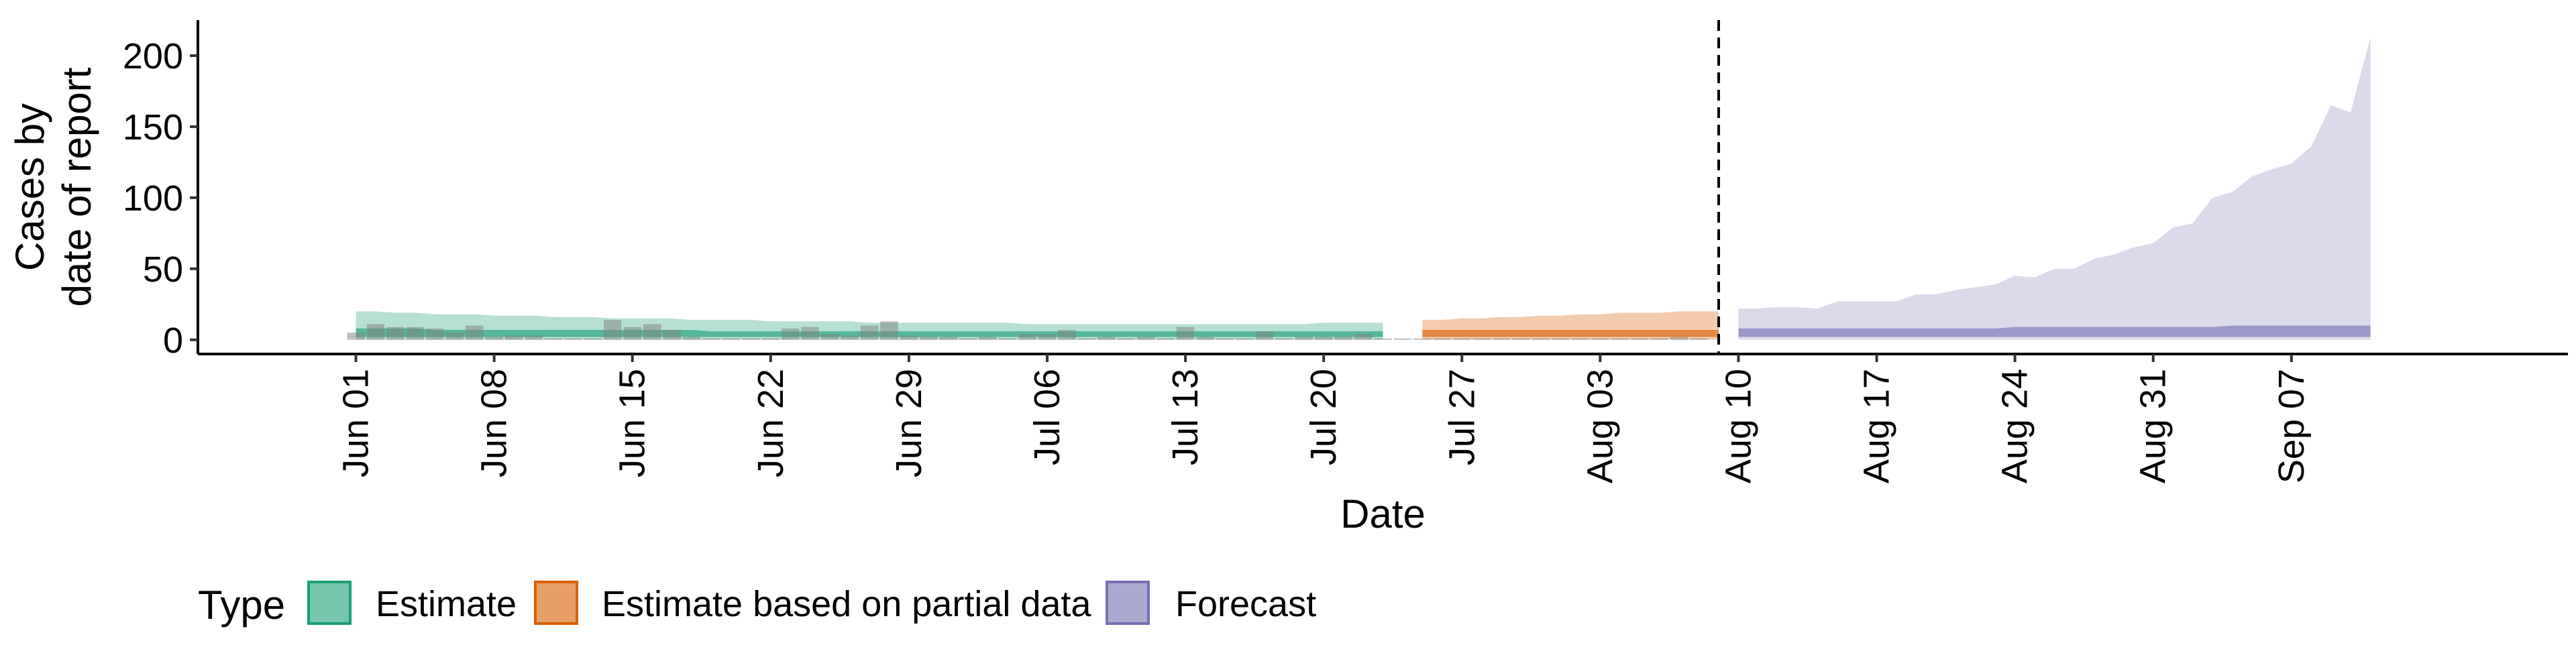  What do you see at coordinates (2054, 188) in the screenshot?
I see `band-outer-forecast` at bounding box center [2054, 188].